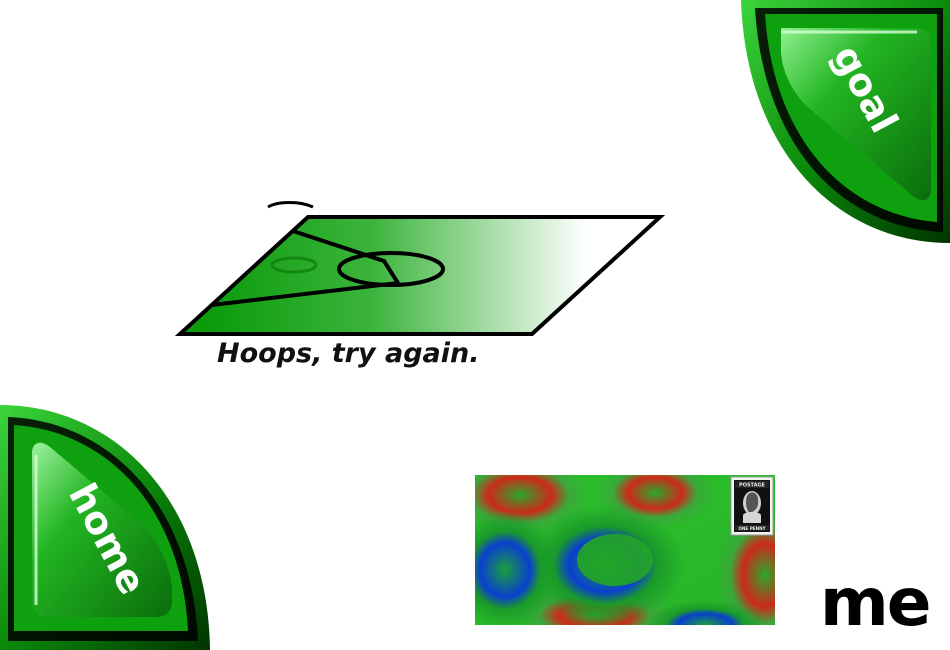 Image resolution: width=950 pixels, height=650 pixels. What do you see at coordinates (752, 486) in the screenshot?
I see `stamp-top-text: POSTAGE` at bounding box center [752, 486].